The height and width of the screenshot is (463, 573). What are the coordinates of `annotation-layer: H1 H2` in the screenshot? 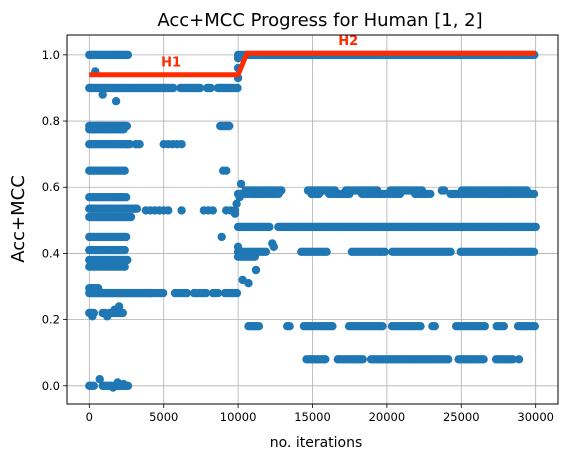 It's located at (259, 52).